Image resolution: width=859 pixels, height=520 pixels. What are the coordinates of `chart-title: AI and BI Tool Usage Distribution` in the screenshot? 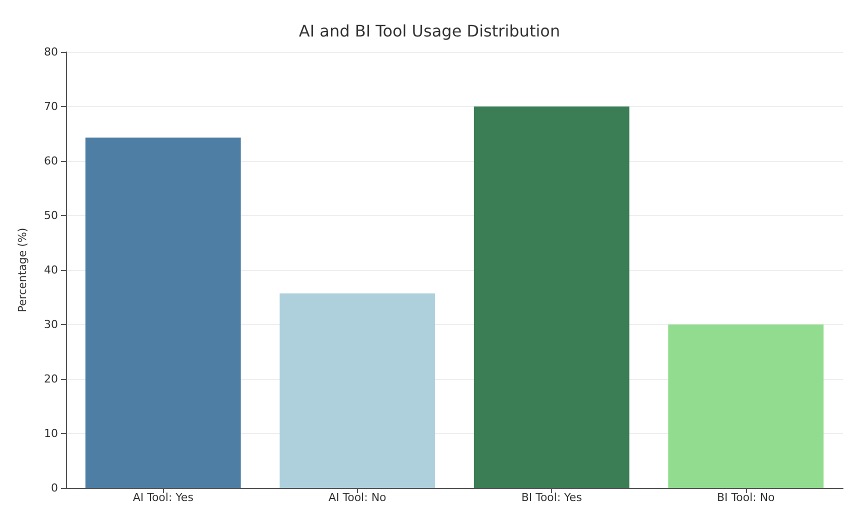 It's located at (429, 31).